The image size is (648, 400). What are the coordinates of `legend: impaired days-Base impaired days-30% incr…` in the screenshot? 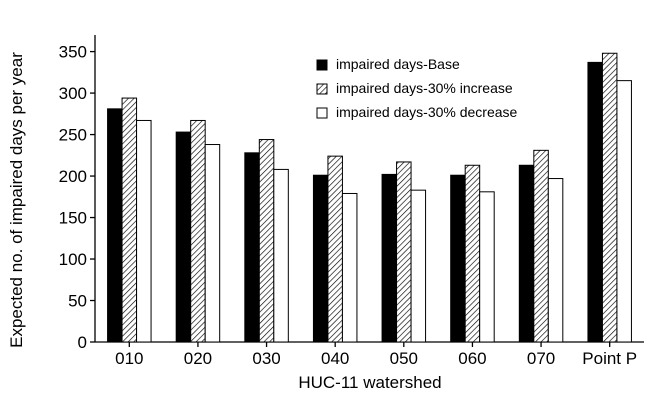 It's located at (435, 91).